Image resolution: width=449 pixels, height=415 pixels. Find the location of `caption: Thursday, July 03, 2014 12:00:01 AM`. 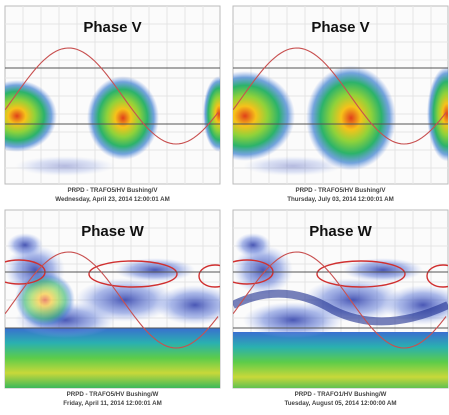

caption: Thursday, July 03, 2014 12:00:01 AM is located at coordinates (340, 199).